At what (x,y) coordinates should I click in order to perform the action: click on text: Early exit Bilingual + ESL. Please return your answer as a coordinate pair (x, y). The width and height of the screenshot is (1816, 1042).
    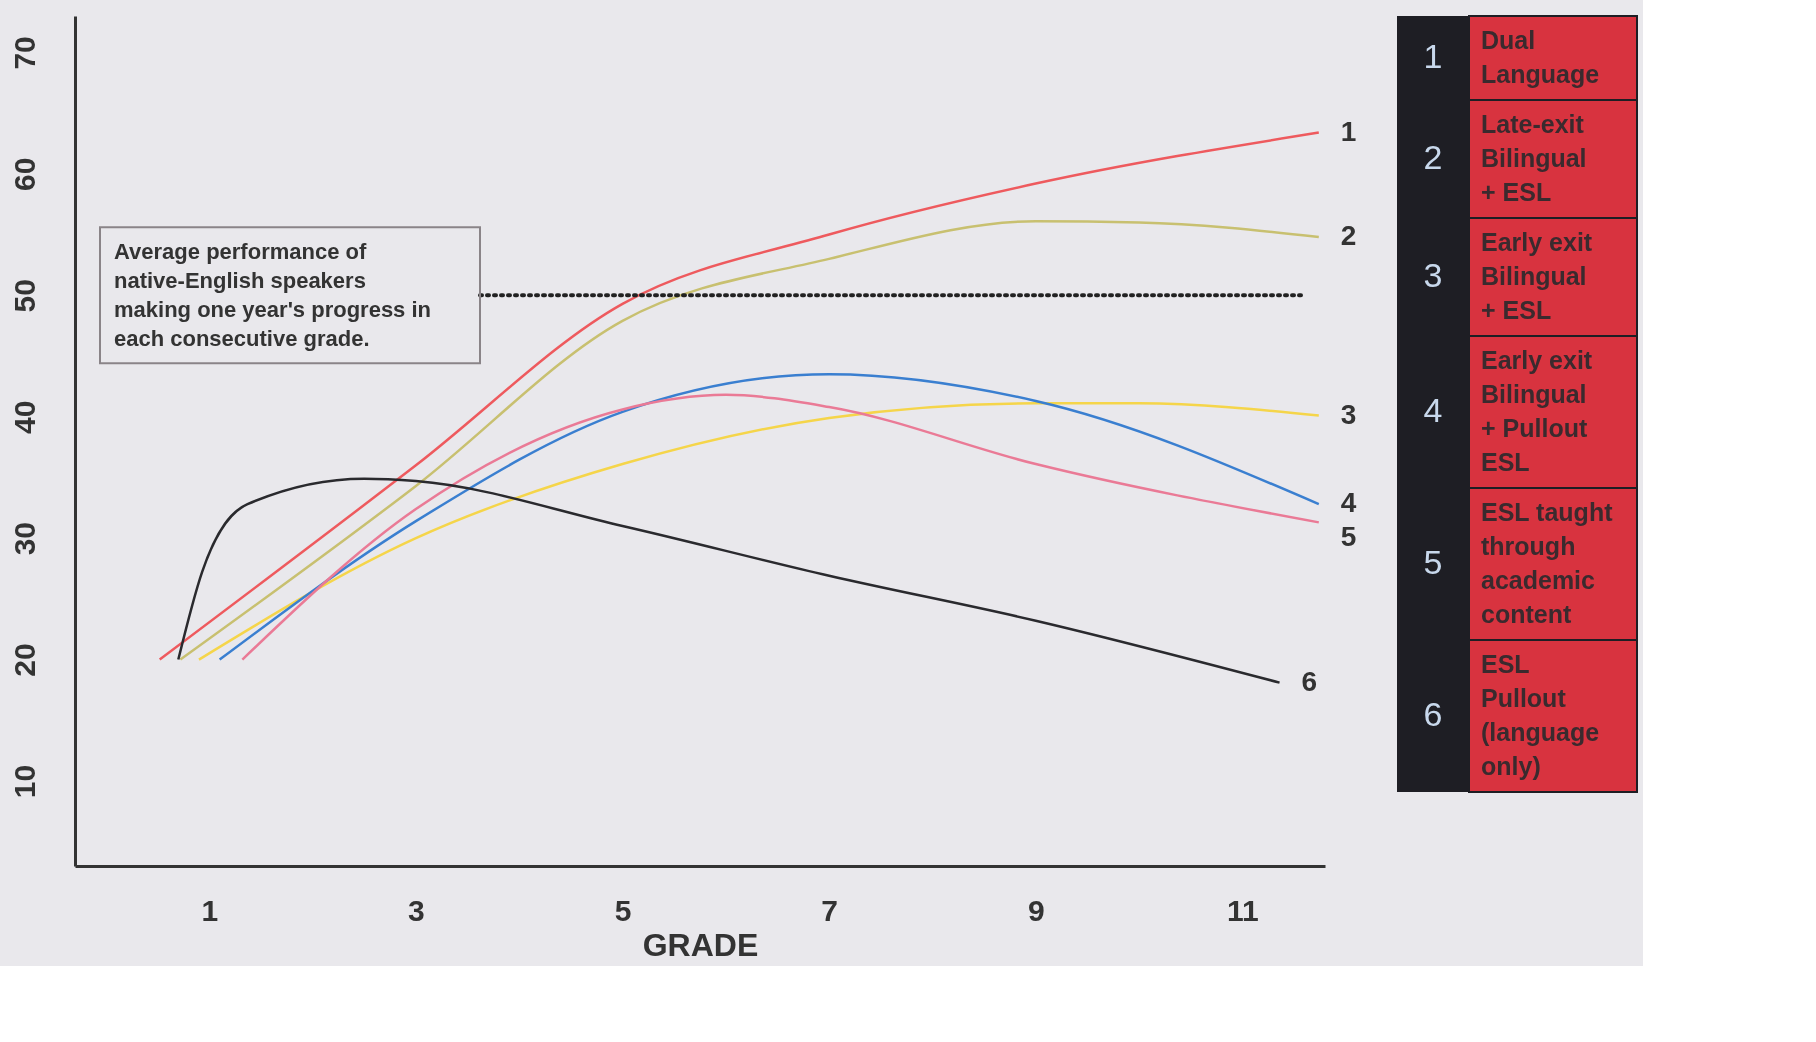
    Looking at the image, I should click on (1537, 276).